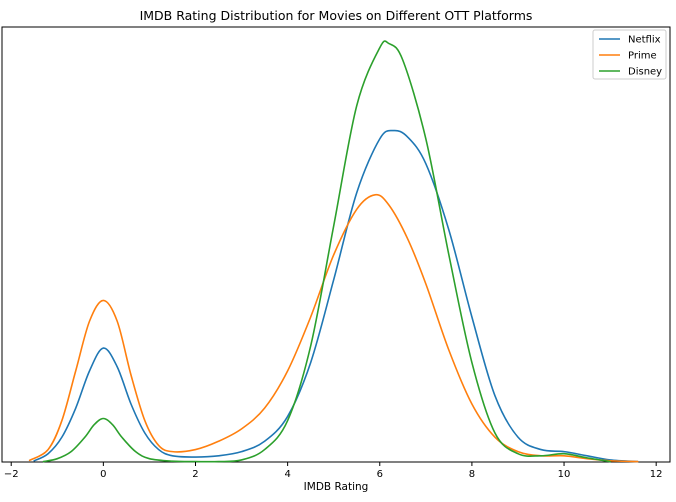 The width and height of the screenshot is (676, 502). What do you see at coordinates (11, 474) in the screenshot?
I see `x-tick-label: −2` at bounding box center [11, 474].